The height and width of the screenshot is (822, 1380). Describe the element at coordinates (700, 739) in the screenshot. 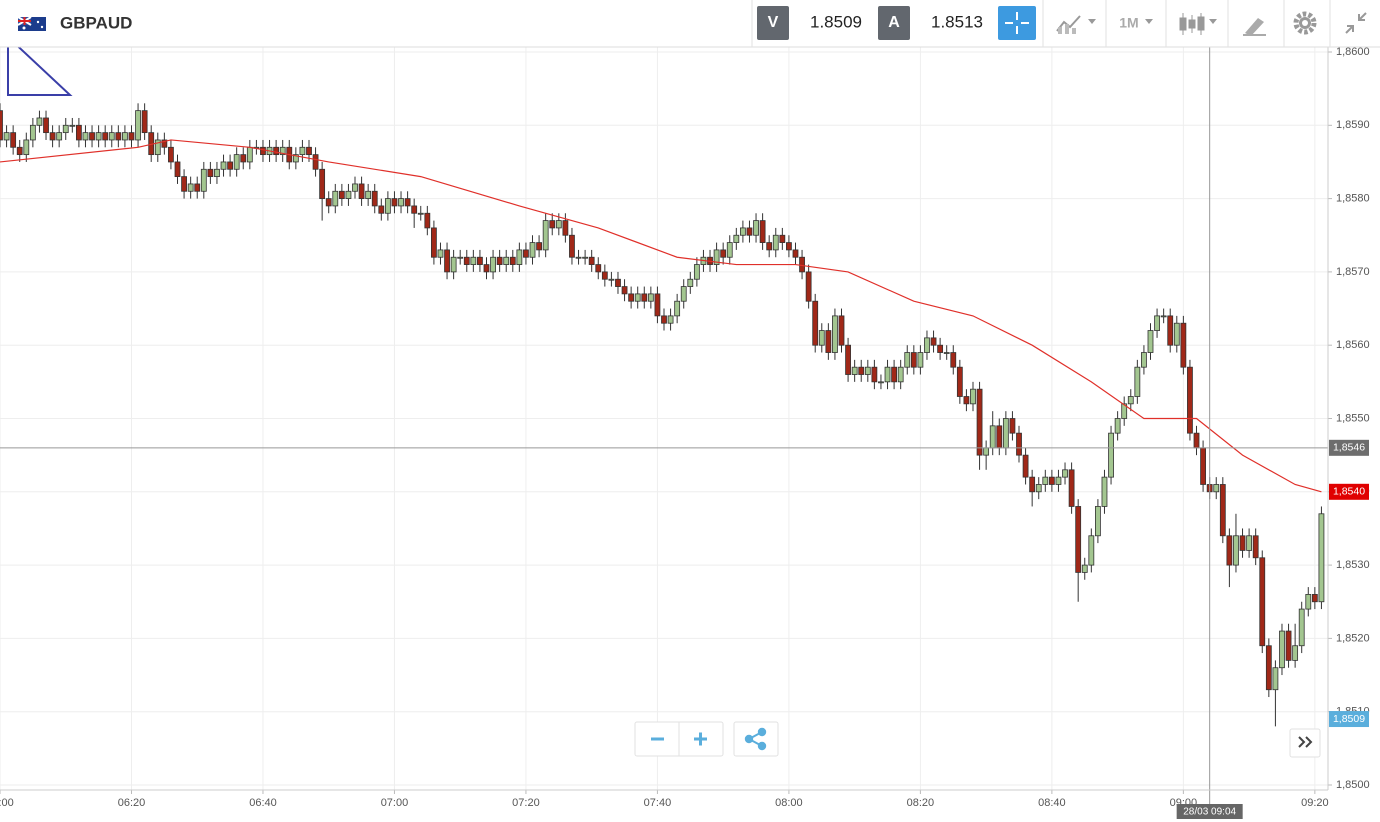

I see `zoom-in-button` at that location.